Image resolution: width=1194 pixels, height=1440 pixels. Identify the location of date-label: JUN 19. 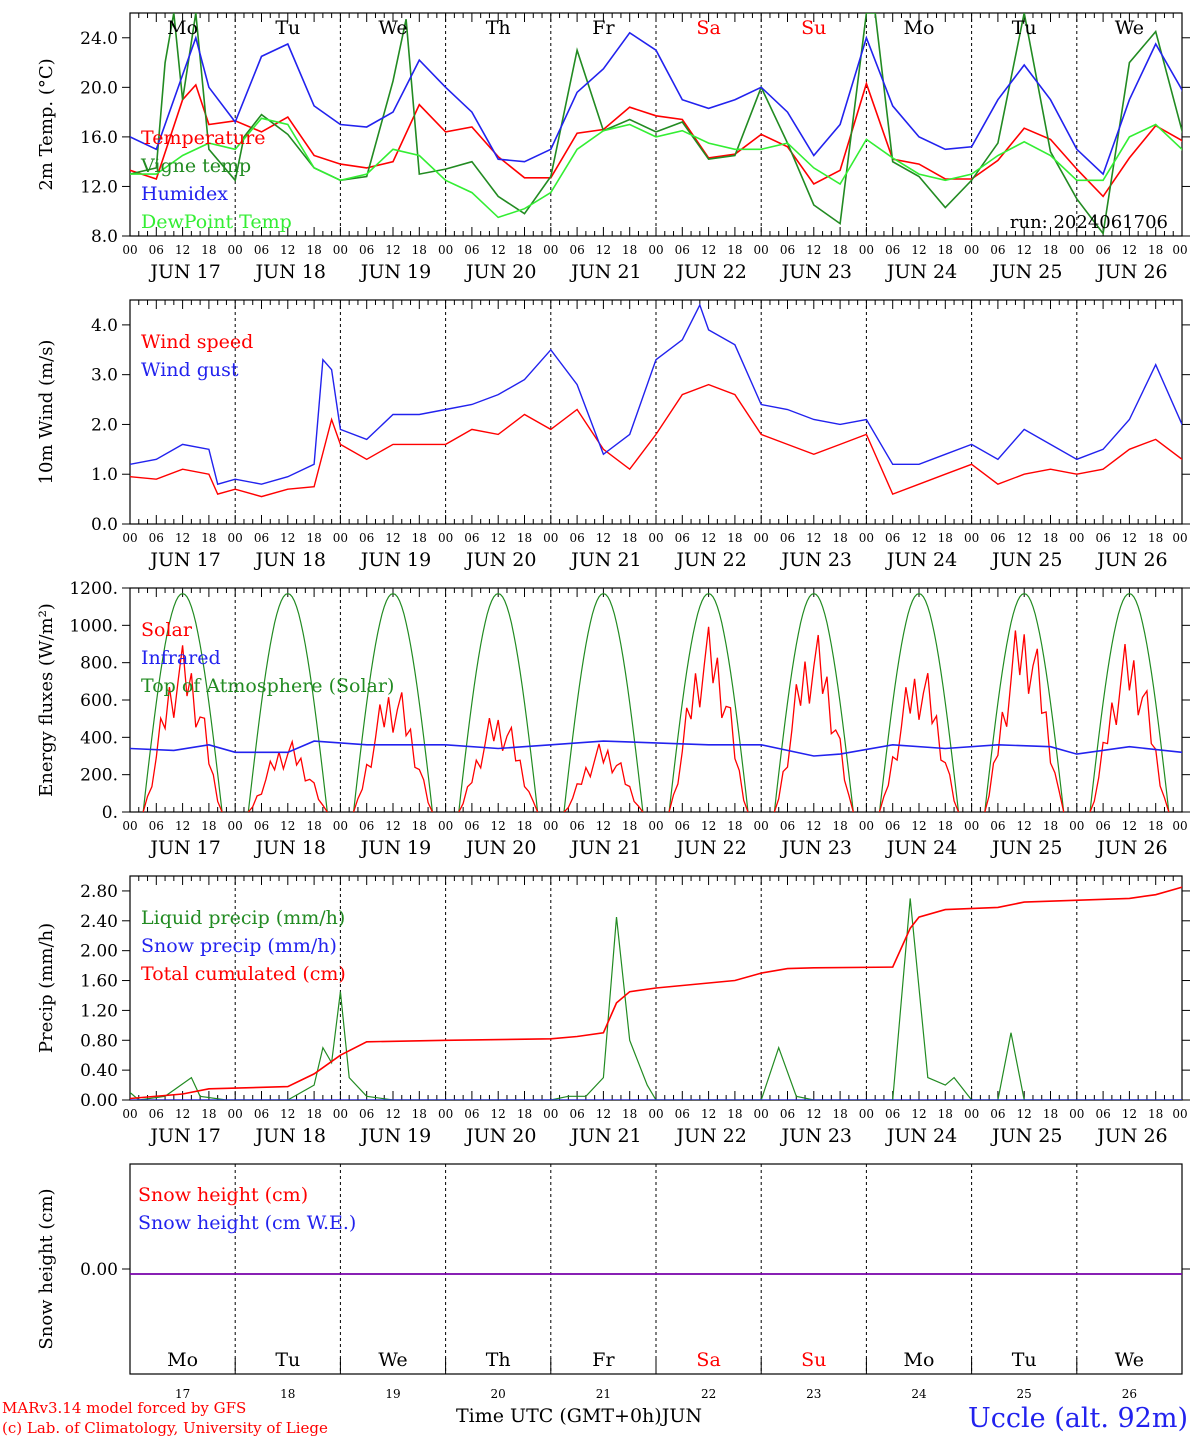
(395, 848).